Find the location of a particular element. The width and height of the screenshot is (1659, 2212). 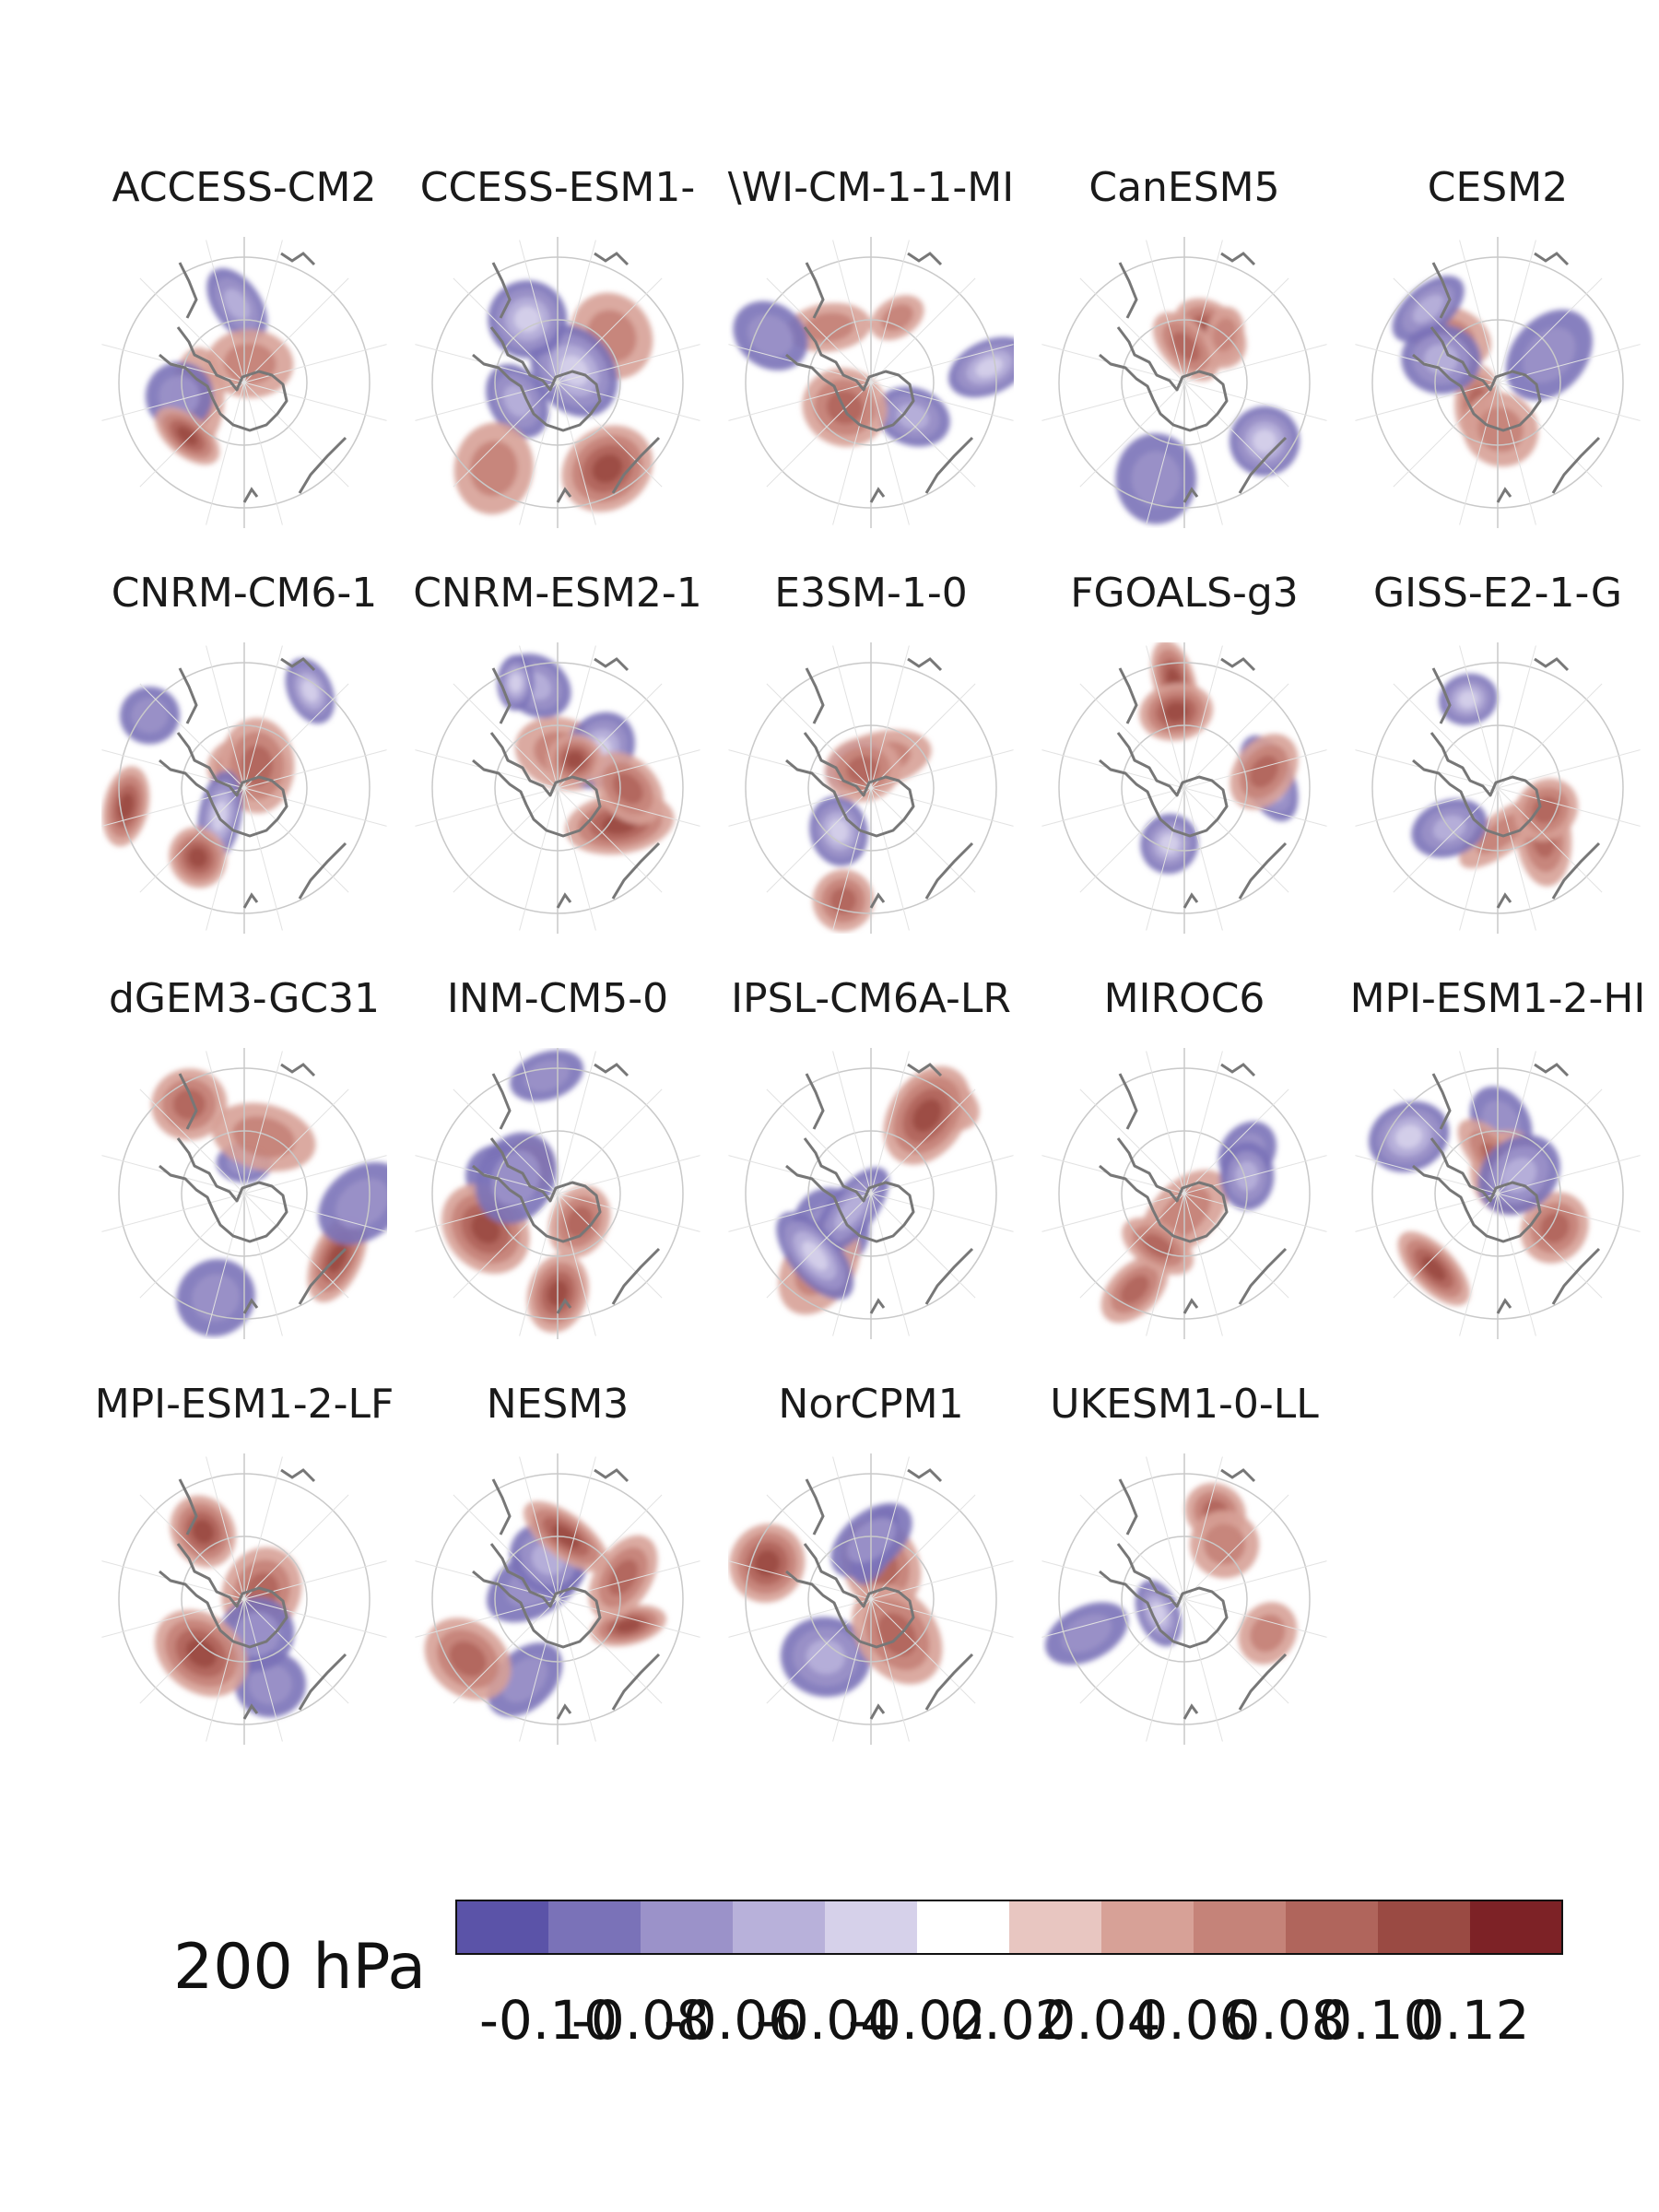

map-panel: GISS-E2-1-G is located at coordinates (1498, 752).